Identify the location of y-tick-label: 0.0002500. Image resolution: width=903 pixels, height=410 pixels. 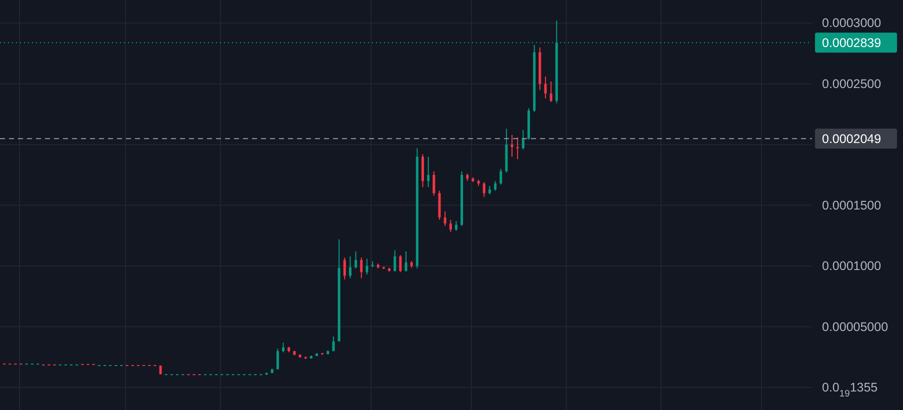
(852, 83).